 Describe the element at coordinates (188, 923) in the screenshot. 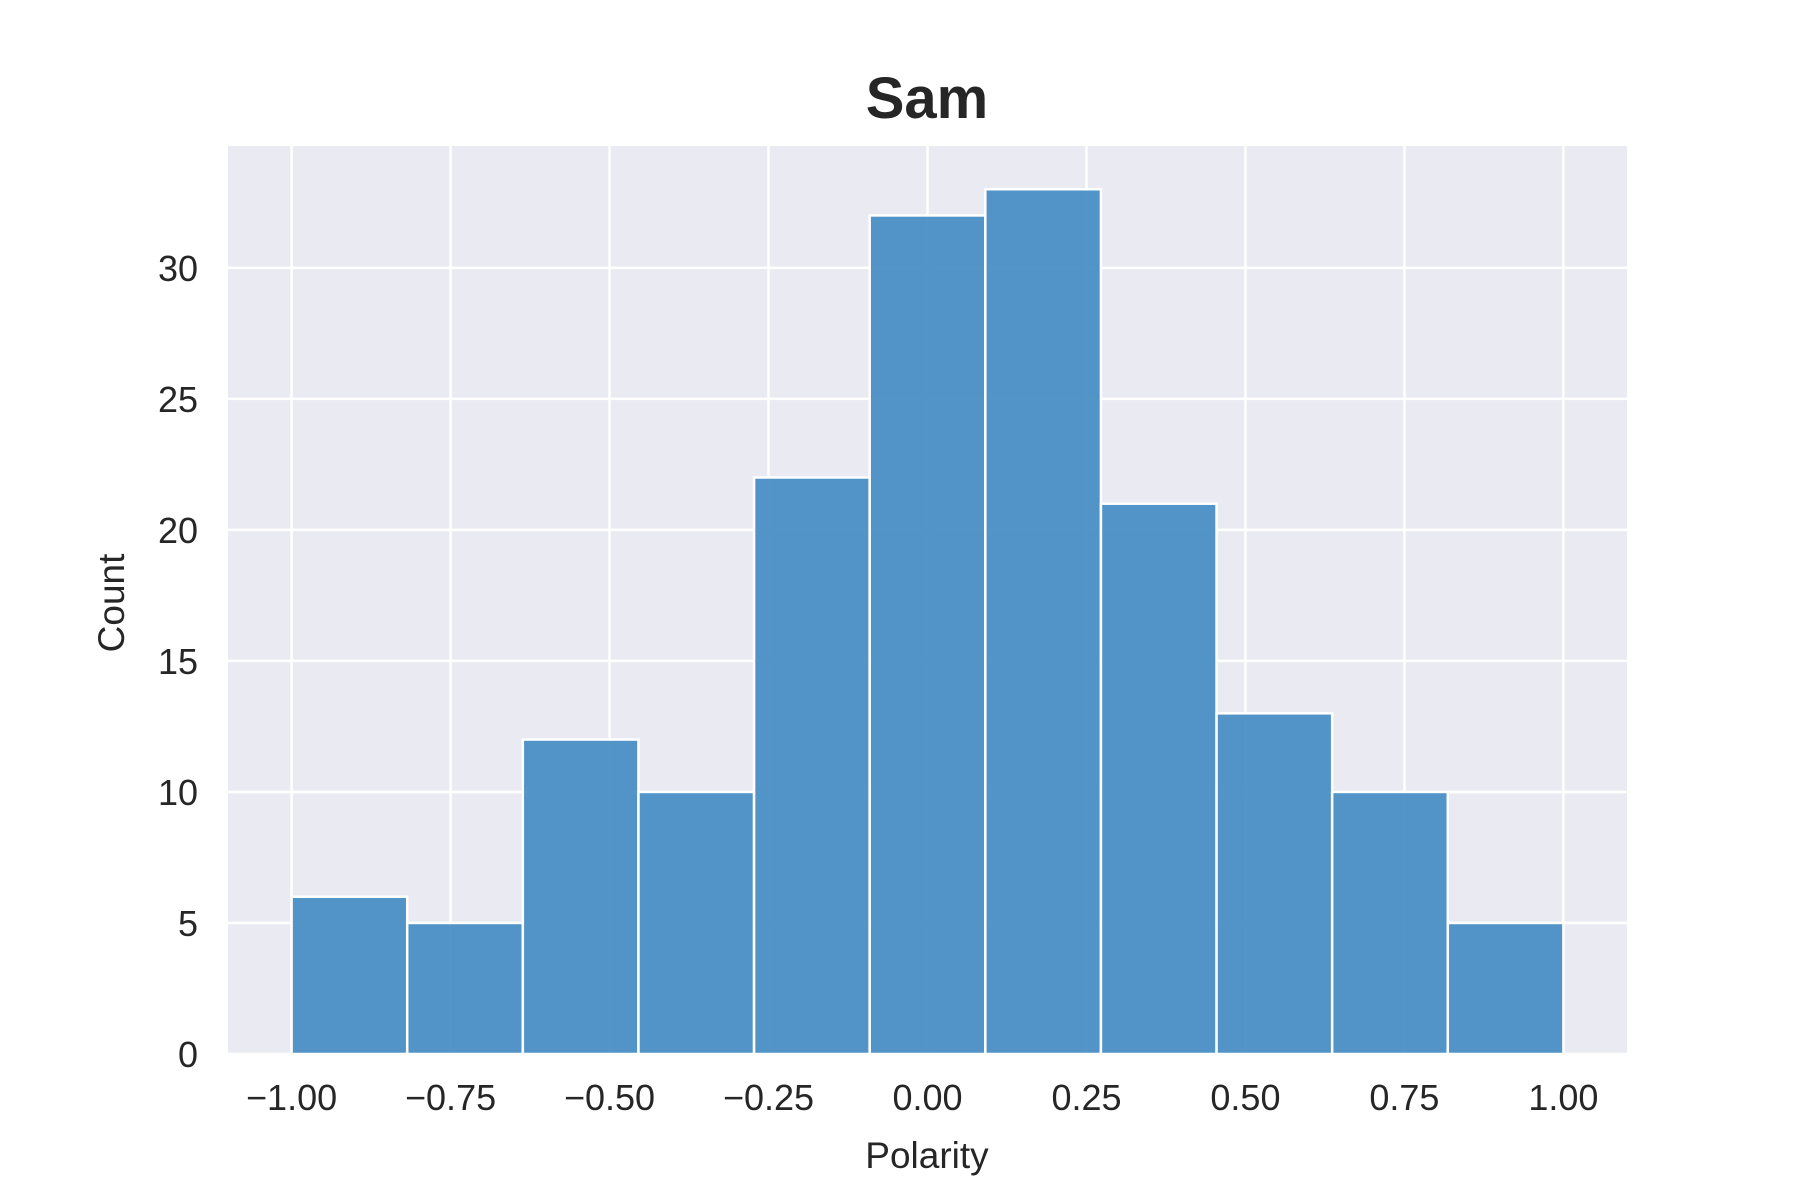

I see `y-tick-label: 5` at that location.